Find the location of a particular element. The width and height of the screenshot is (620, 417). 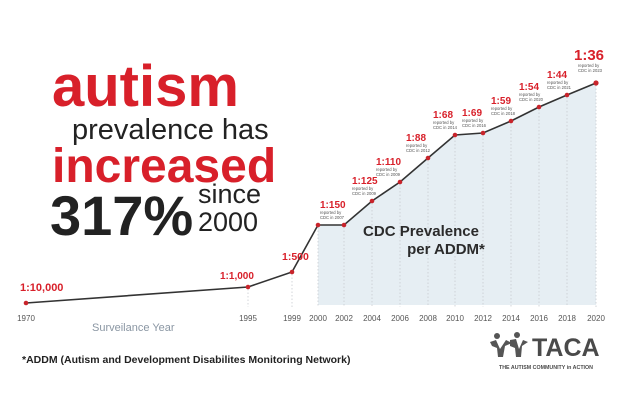

x-tick-label: 1999 is located at coordinates (292, 318).